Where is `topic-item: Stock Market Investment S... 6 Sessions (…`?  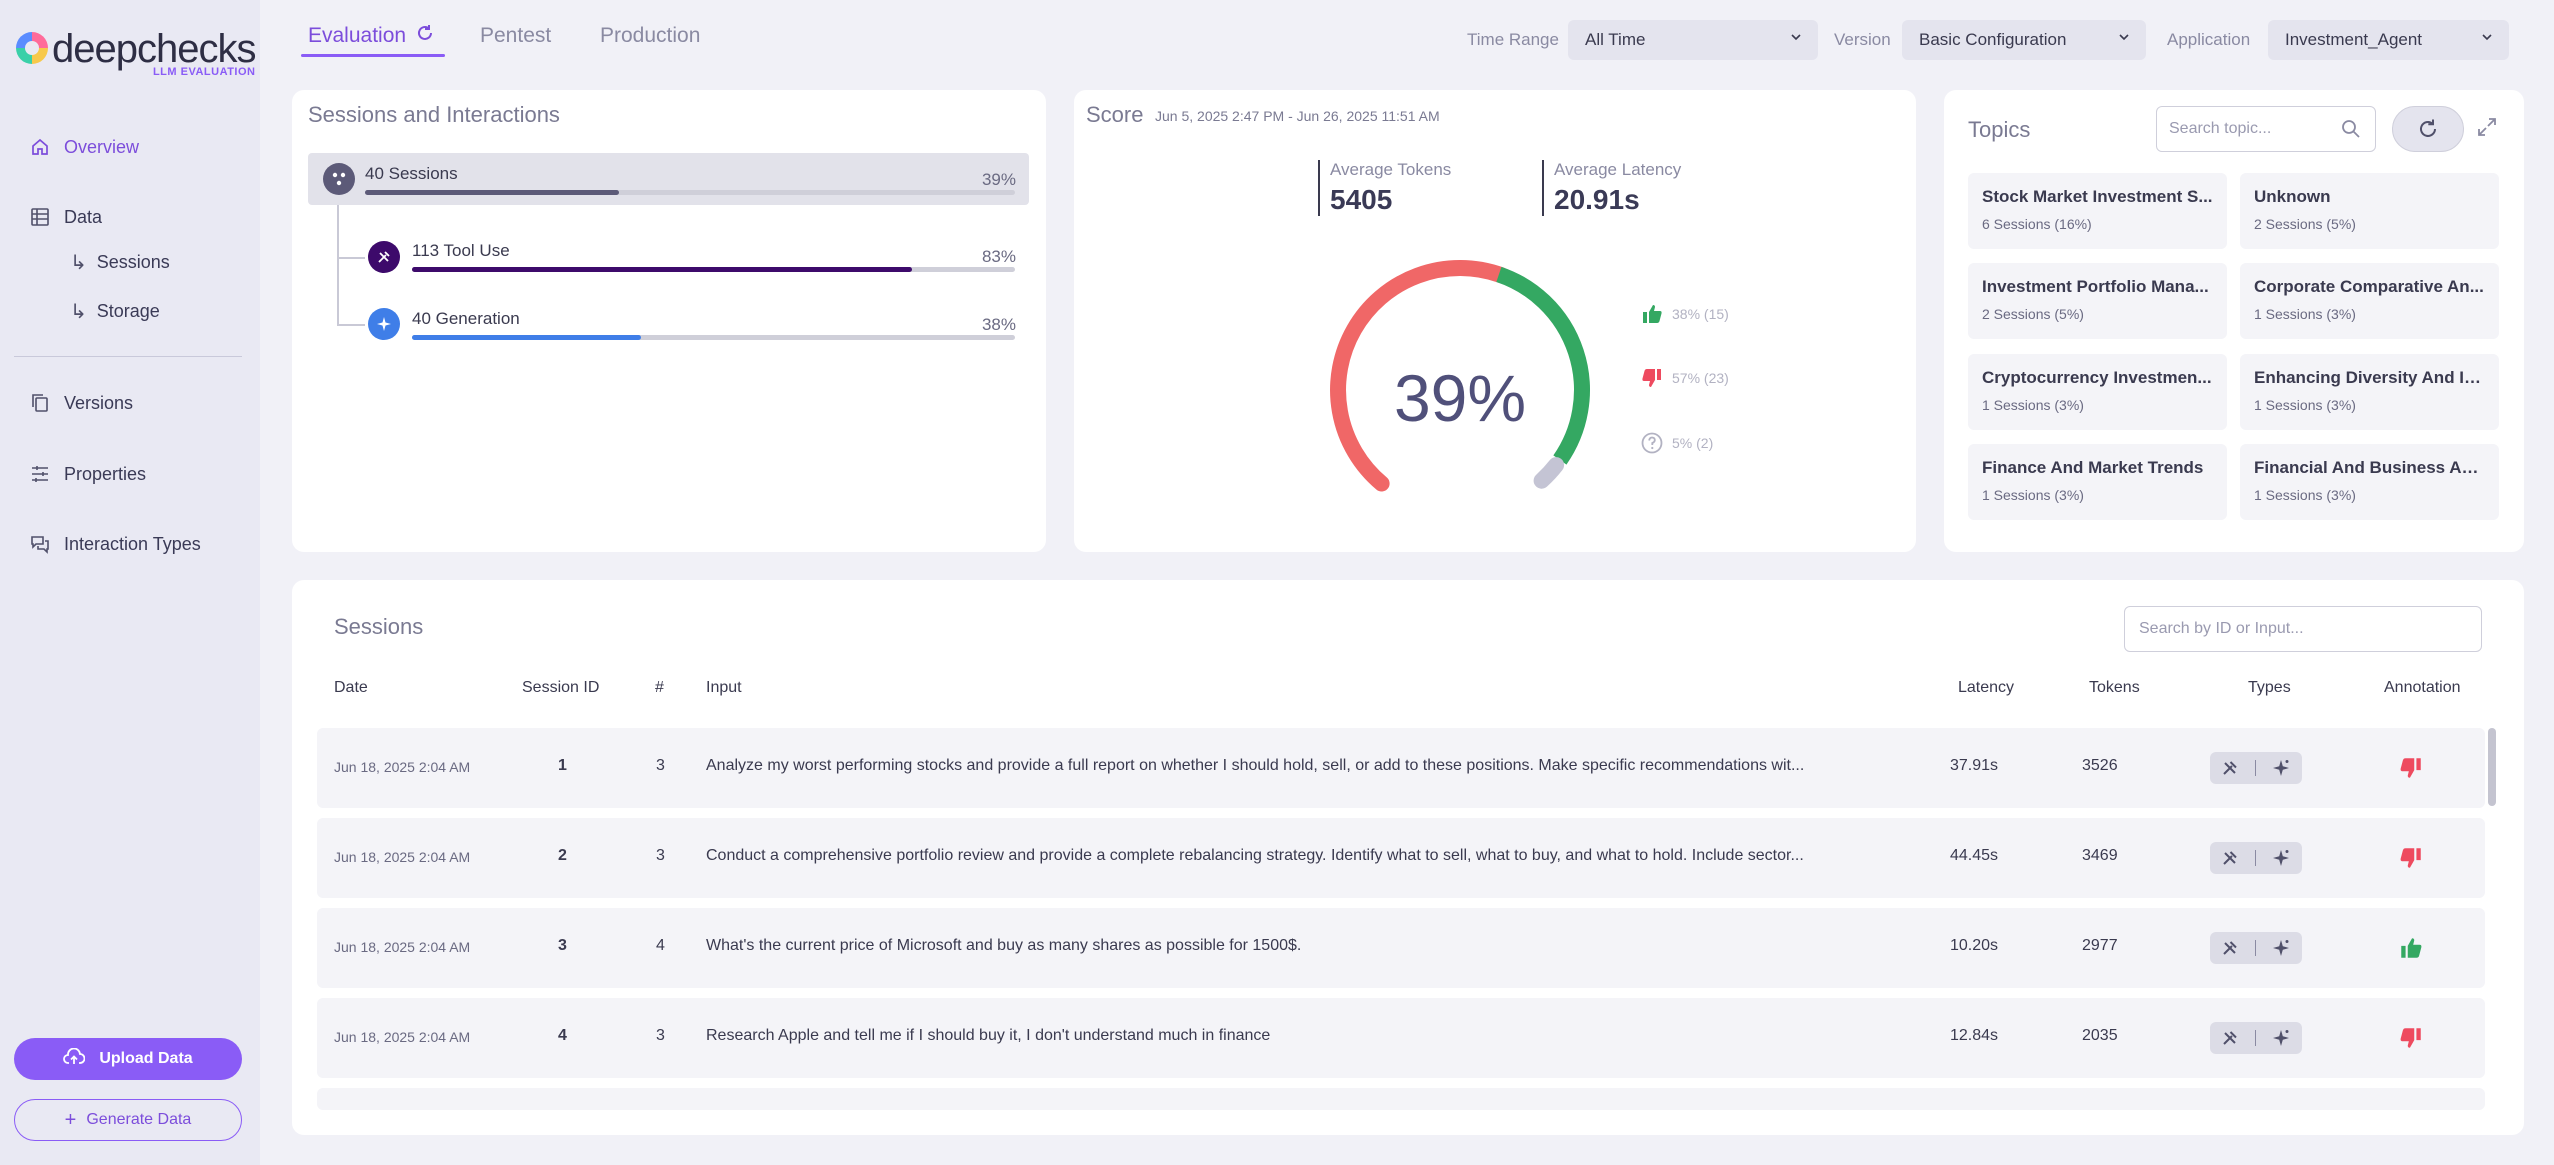 topic-item: Stock Market Investment S... 6 Sessions (… is located at coordinates (2097, 211).